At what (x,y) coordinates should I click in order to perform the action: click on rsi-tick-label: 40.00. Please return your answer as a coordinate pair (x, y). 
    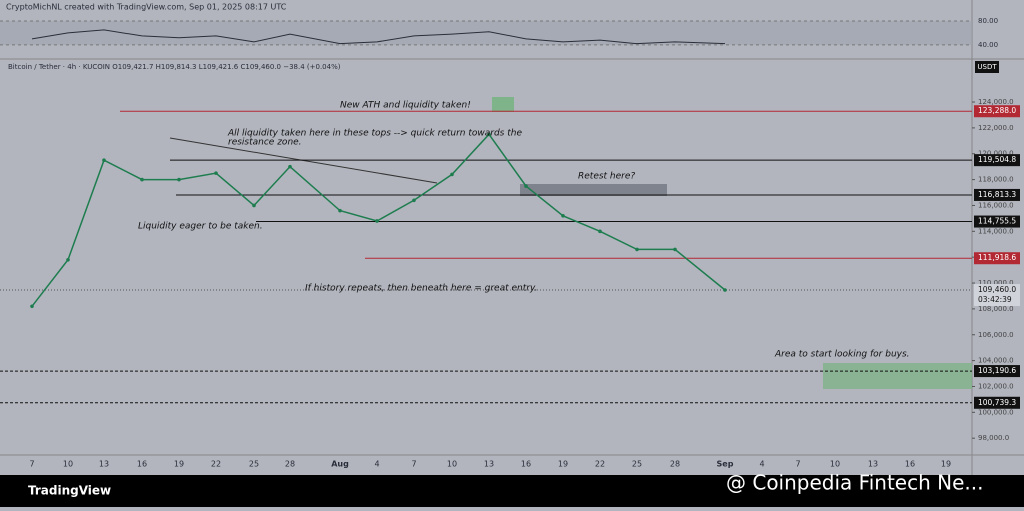
    Looking at the image, I should click on (988, 45).